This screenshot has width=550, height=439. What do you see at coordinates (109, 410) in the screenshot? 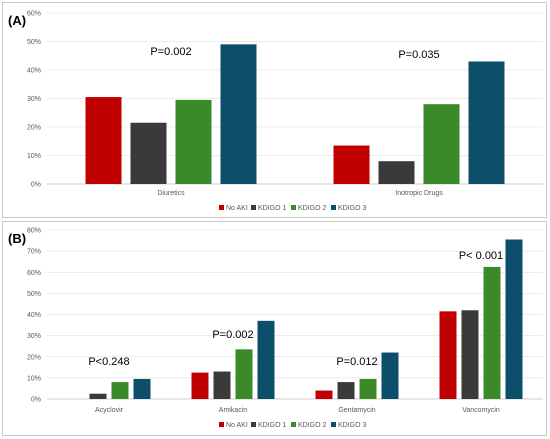
I see `x-category-label: Acyclovir` at bounding box center [109, 410].